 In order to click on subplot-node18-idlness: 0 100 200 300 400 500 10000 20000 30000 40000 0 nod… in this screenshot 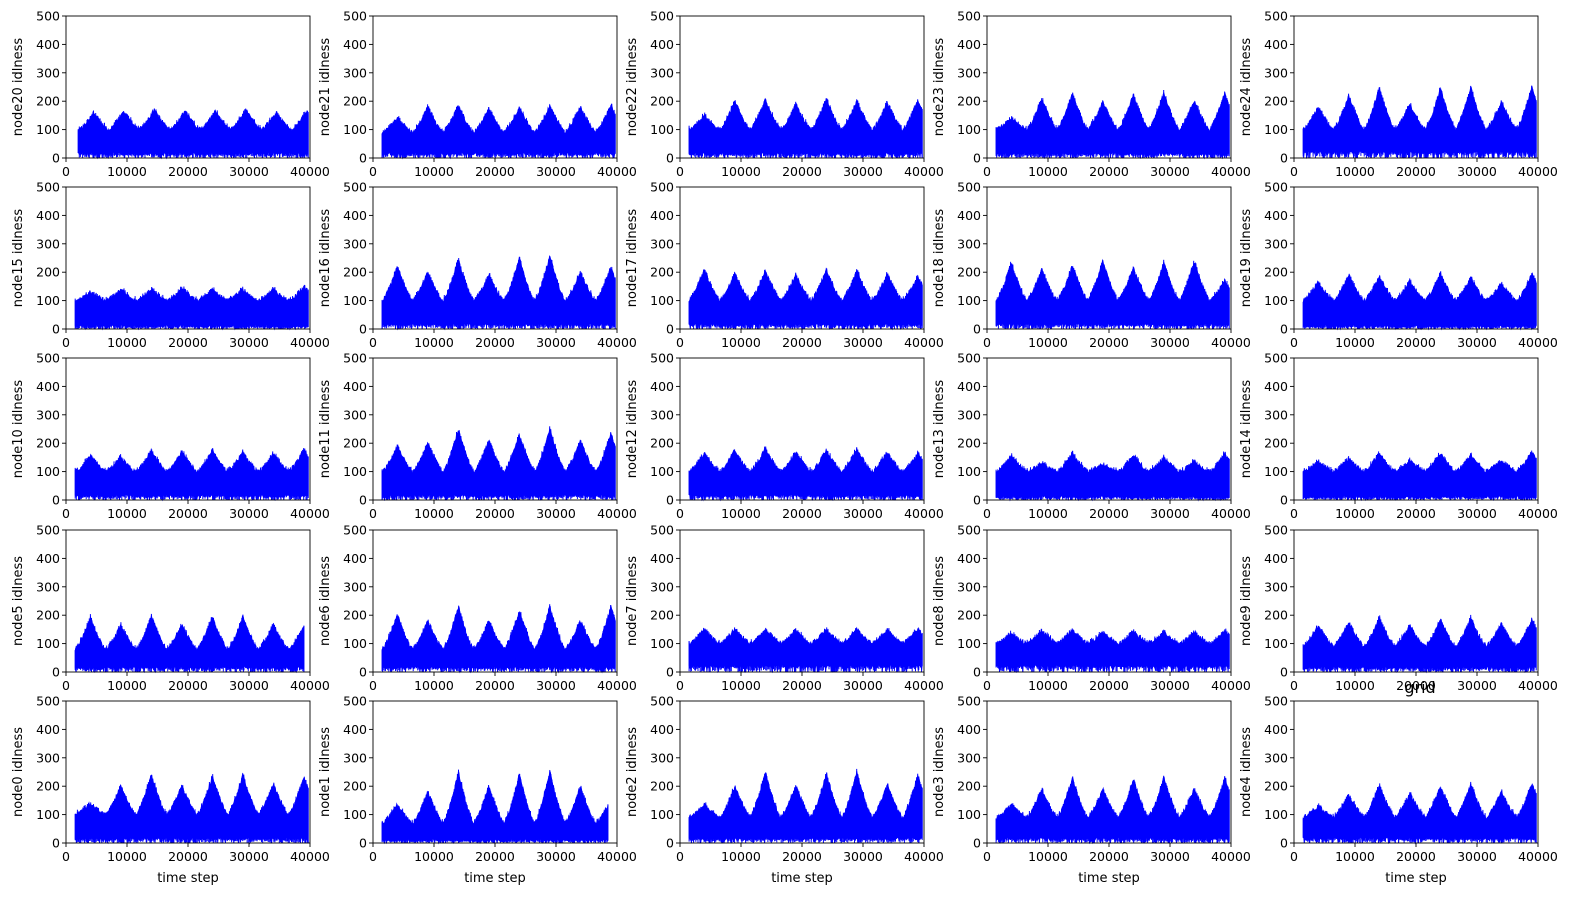, I will do `click(1091, 265)`.